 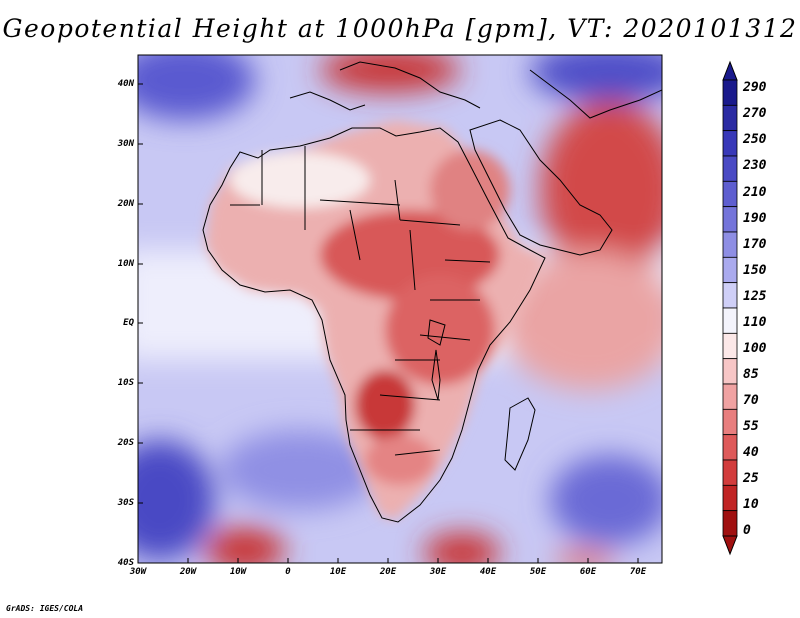 What do you see at coordinates (538, 572) in the screenshot?
I see `lon-label-50e: 50E` at bounding box center [538, 572].